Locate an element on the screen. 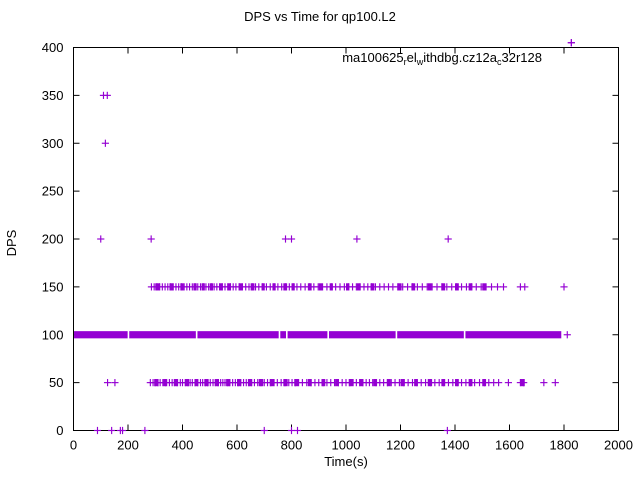 This screenshot has width=640, height=480. y-tick-label: 300 is located at coordinates (53, 143).